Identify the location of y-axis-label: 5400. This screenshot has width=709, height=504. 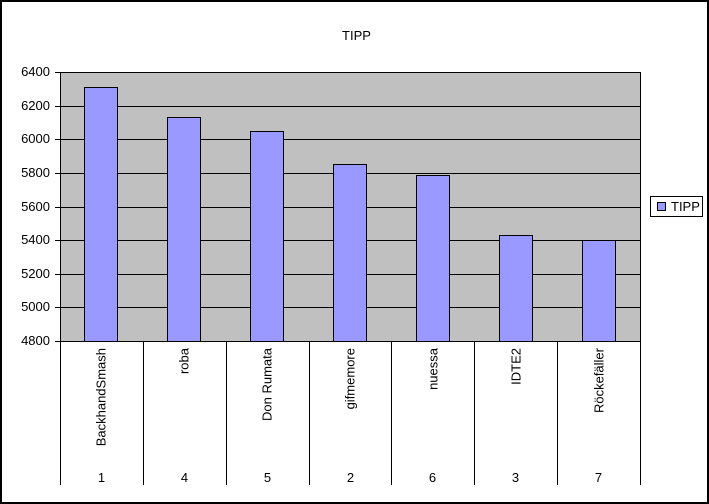
(35, 239).